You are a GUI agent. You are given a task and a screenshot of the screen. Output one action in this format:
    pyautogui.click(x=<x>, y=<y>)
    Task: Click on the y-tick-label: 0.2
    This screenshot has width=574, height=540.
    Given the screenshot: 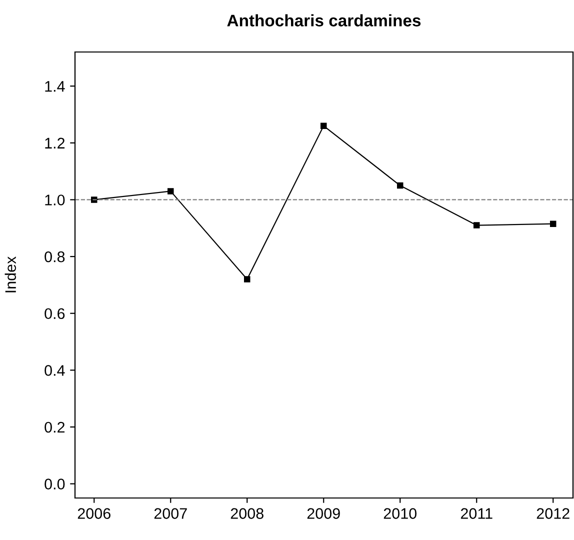 What is the action you would take?
    pyautogui.click(x=54, y=427)
    